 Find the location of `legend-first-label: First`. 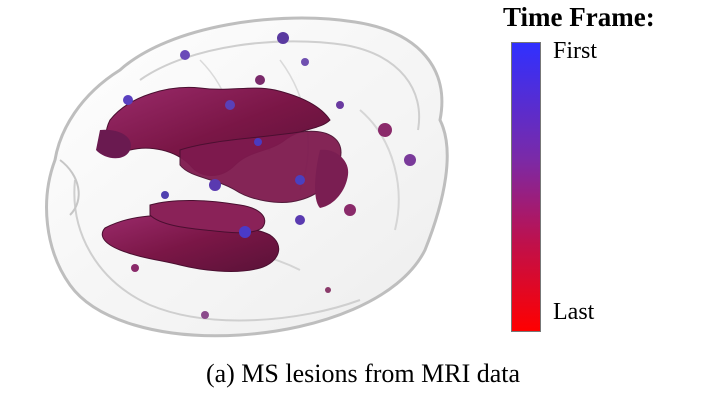

legend-first-label: First is located at coordinates (575, 51).